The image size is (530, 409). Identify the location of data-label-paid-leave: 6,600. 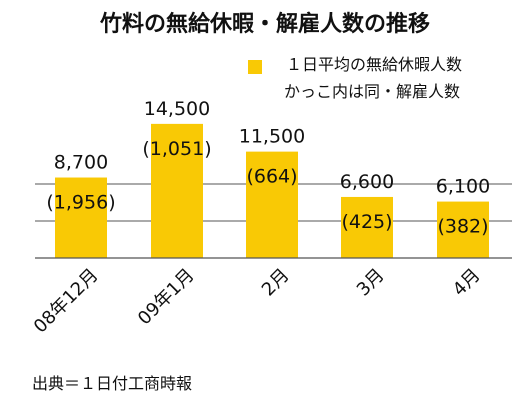
(367, 182).